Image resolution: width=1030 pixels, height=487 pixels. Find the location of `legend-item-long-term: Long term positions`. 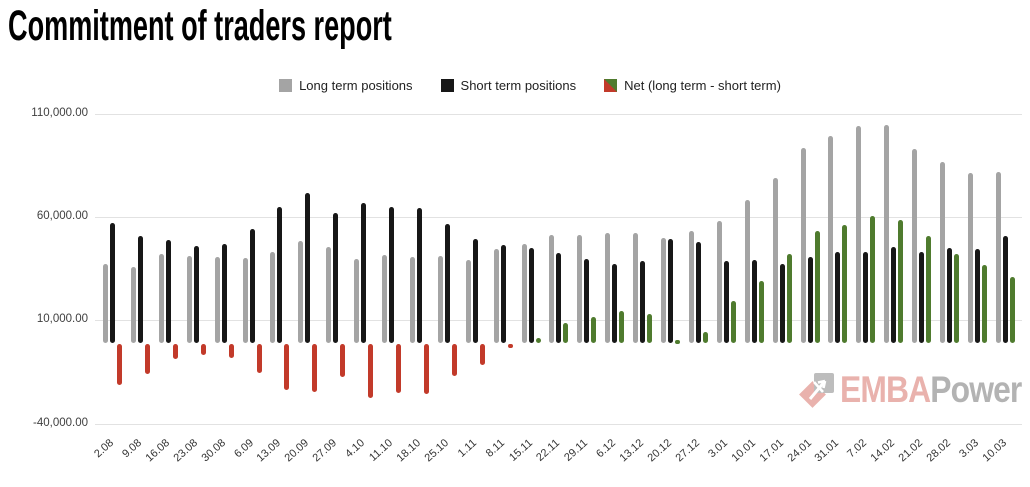

legend-item-long-term: Long term positions is located at coordinates (346, 85).